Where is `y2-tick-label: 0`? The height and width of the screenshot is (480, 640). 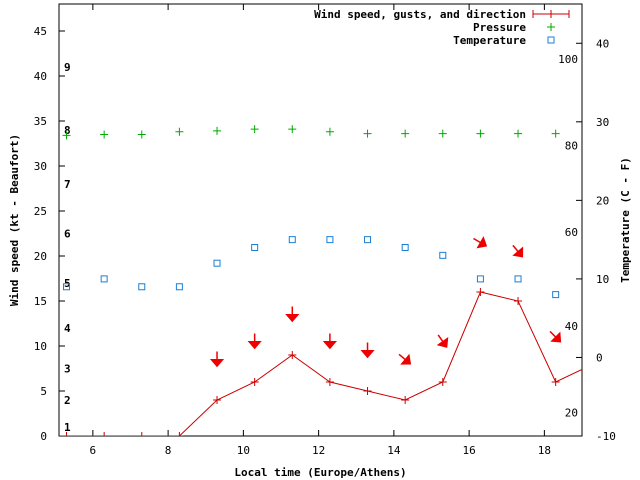 y2-tick-label: 0 is located at coordinates (599, 357).